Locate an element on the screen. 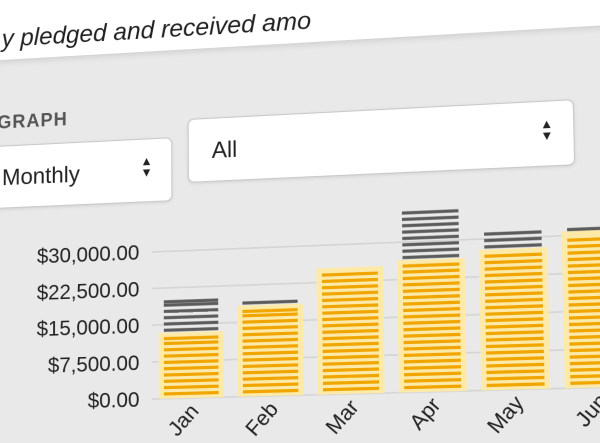  pledged-bar-jan is located at coordinates (191, 314).